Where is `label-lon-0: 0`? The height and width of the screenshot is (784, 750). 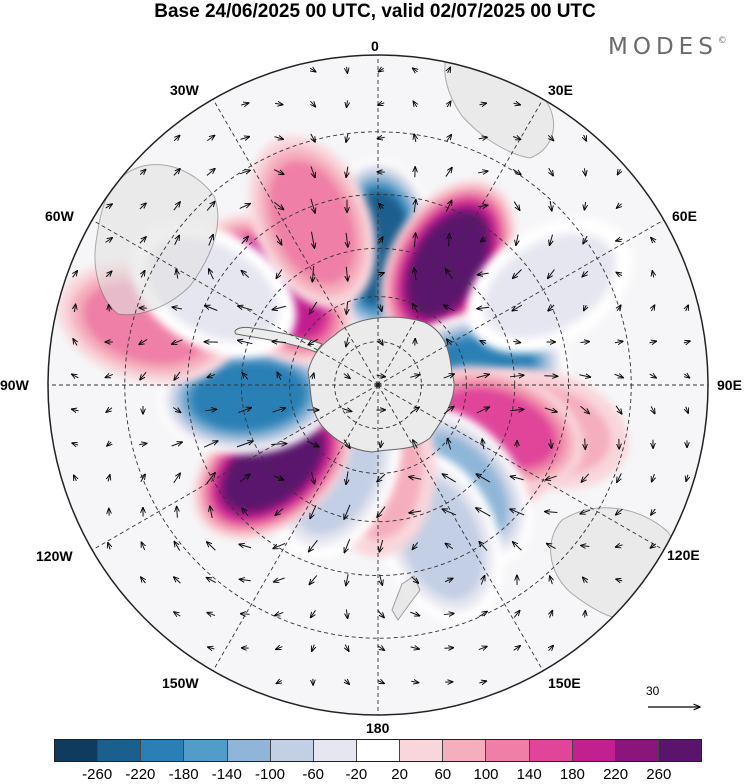
label-lon-0: 0 is located at coordinates (375, 46).